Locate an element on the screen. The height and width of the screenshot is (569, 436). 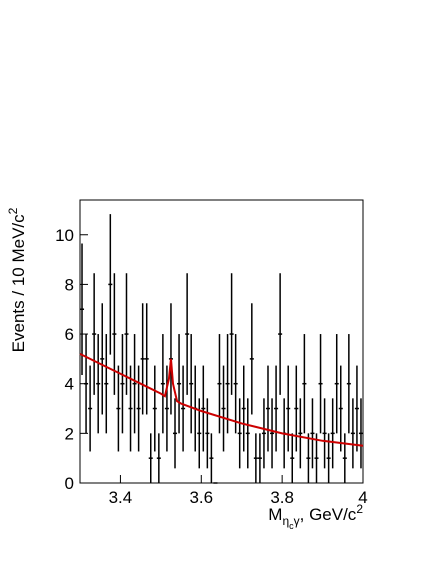
x-tick-label: 4 is located at coordinates (362, 497).